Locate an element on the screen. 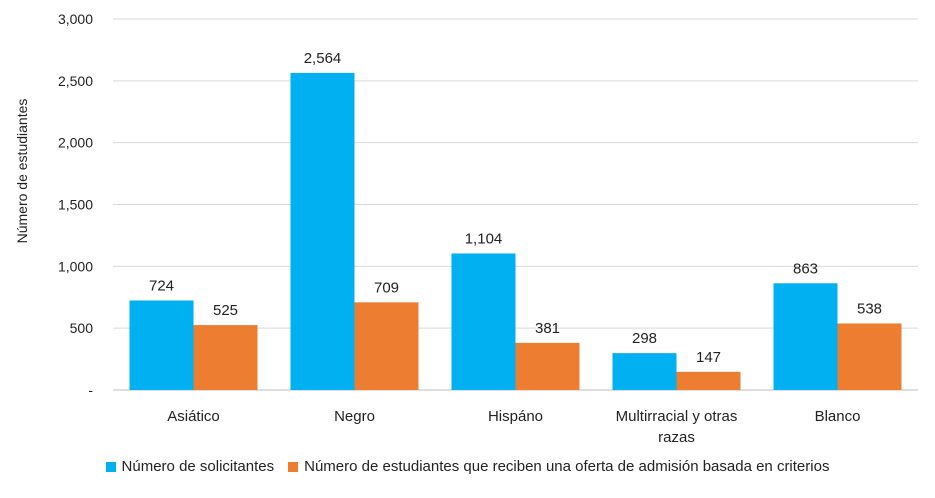  data-label: 538 is located at coordinates (869, 308).